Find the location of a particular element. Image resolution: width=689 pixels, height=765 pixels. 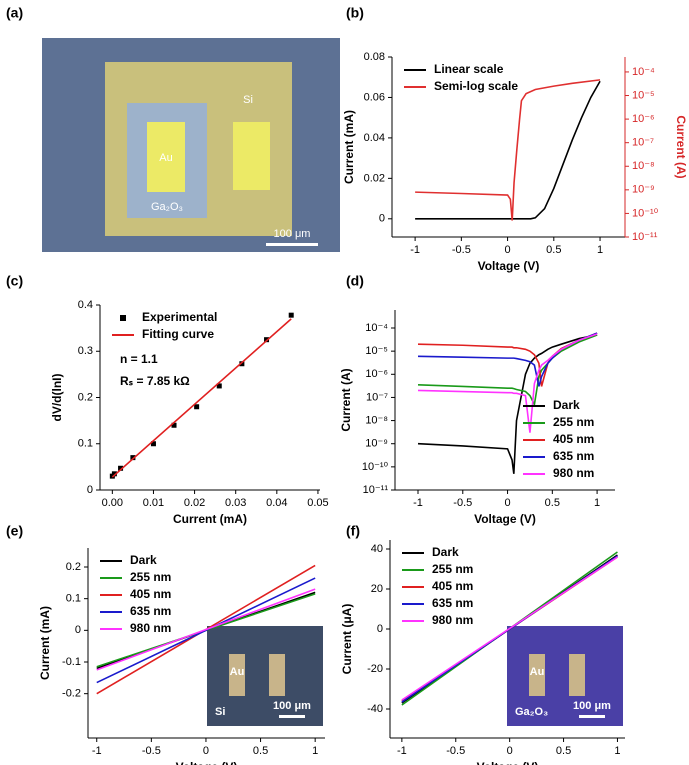

y-tick-label: 0.02 is located at coordinates (374, 178).